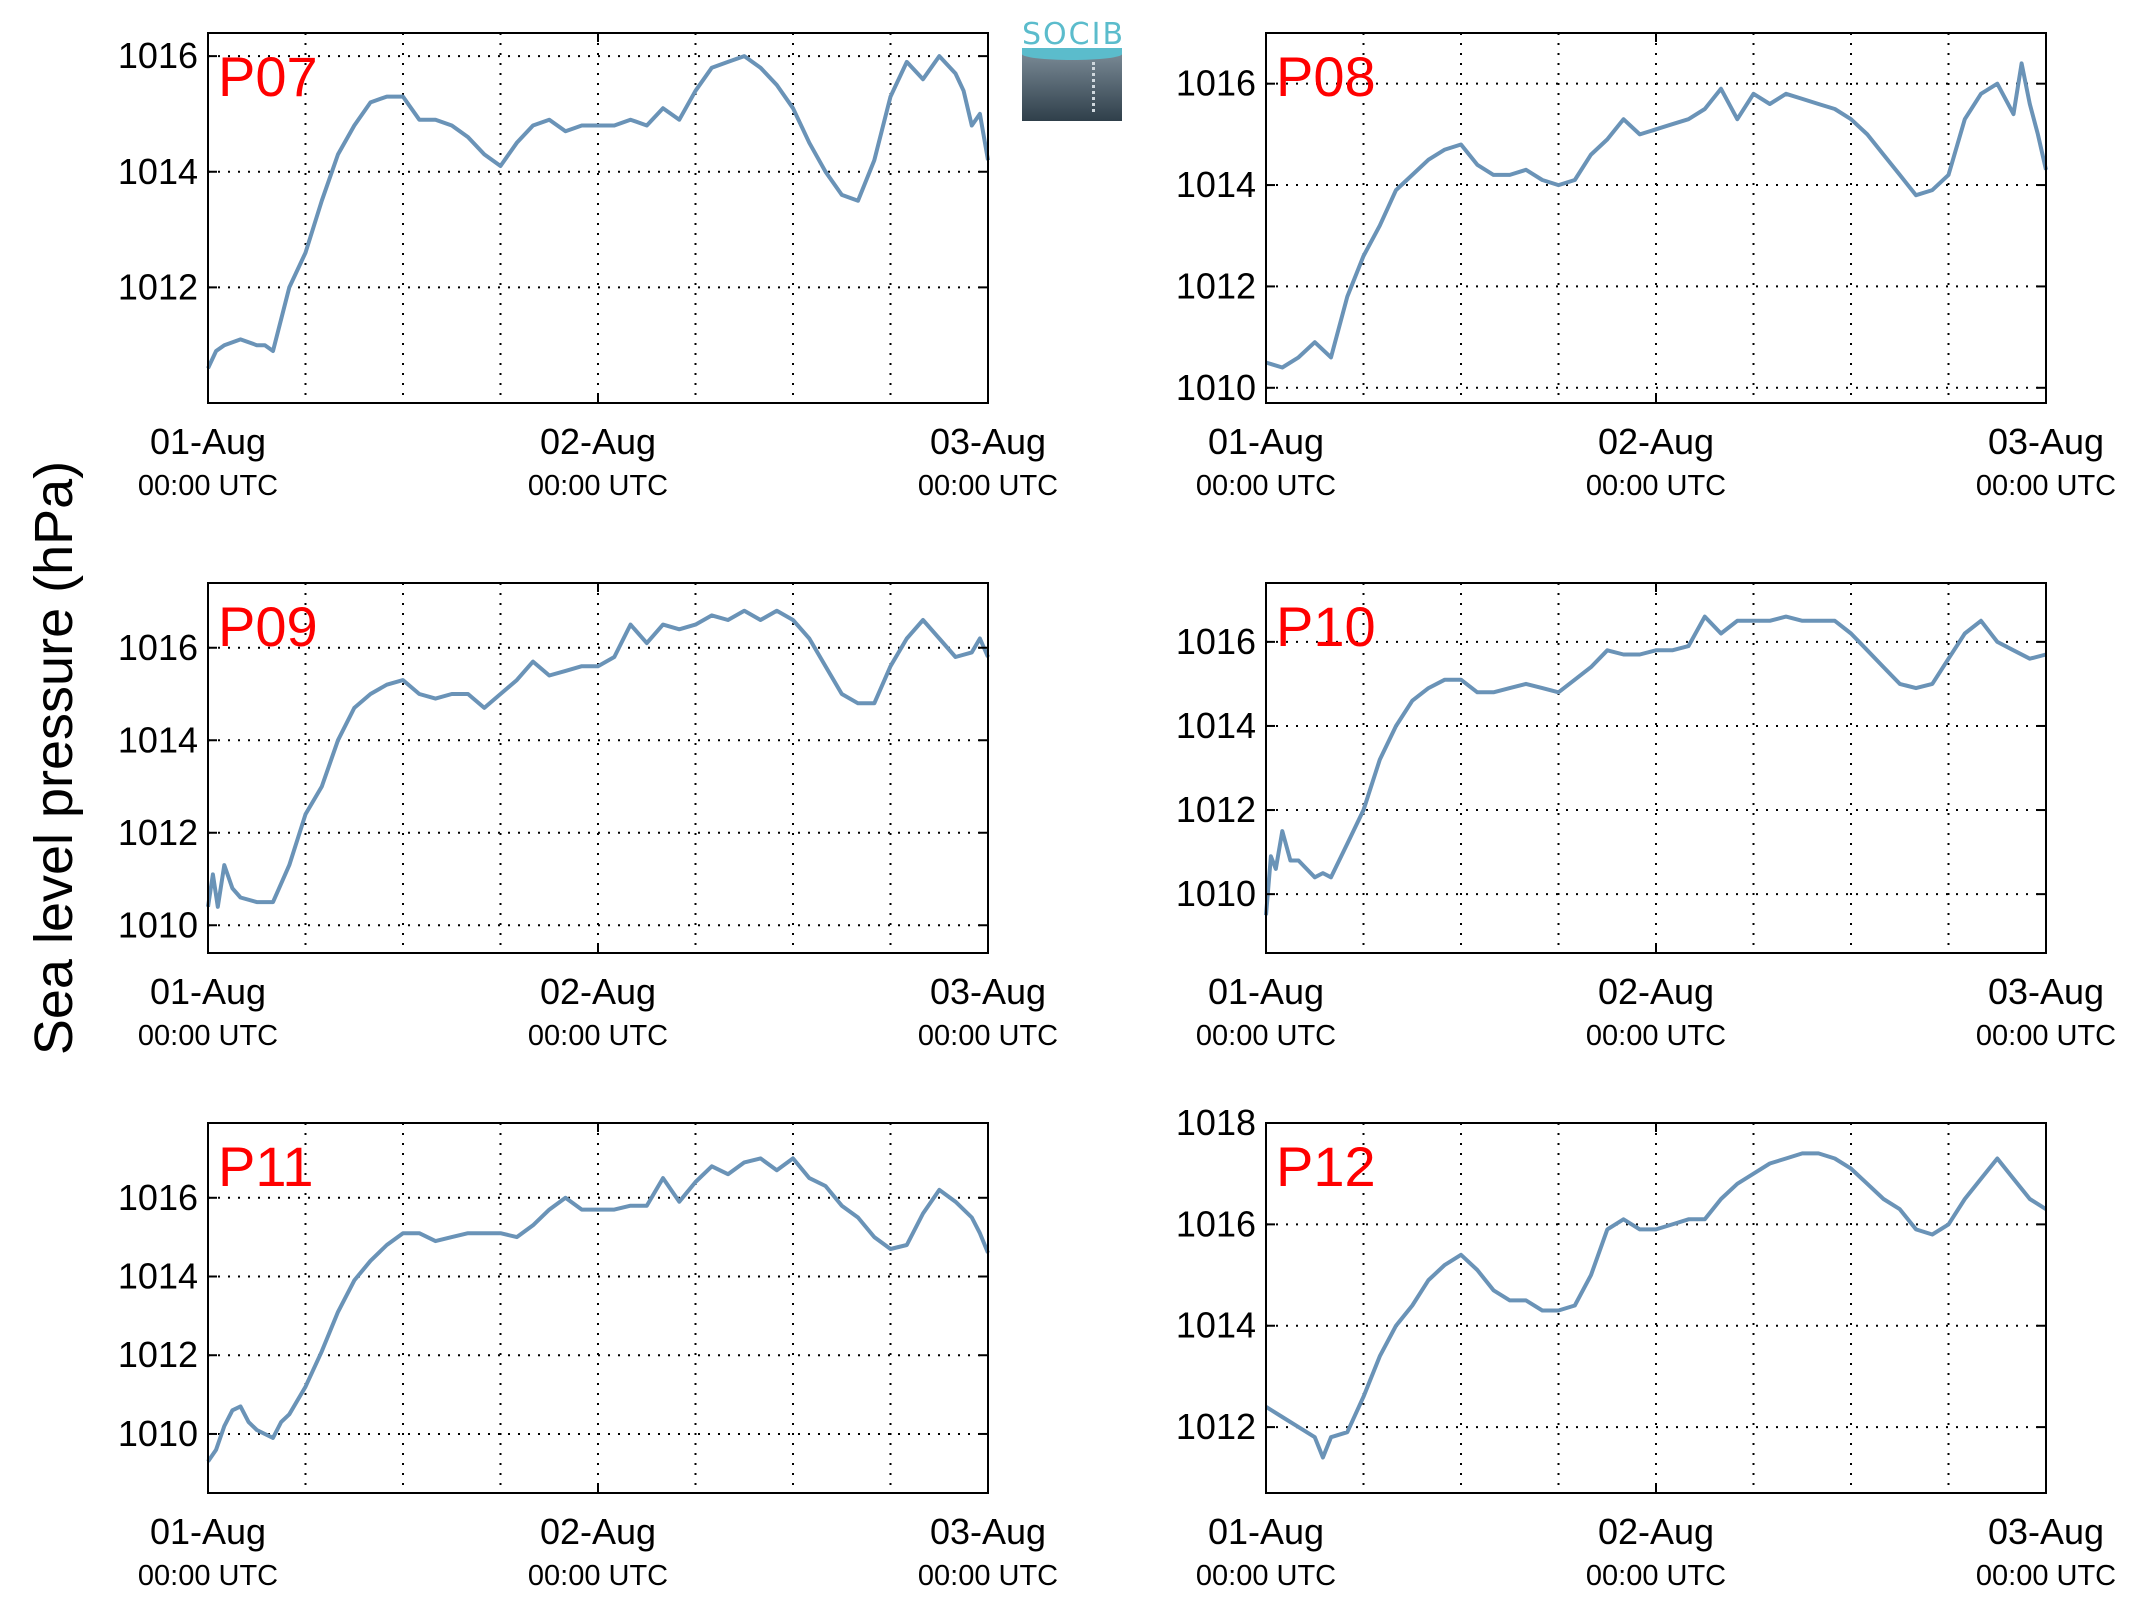 The width and height of the screenshot is (2133, 1608). What do you see at coordinates (1266, 441) in the screenshot?
I see `p08-xtick-date: 01-Aug` at bounding box center [1266, 441].